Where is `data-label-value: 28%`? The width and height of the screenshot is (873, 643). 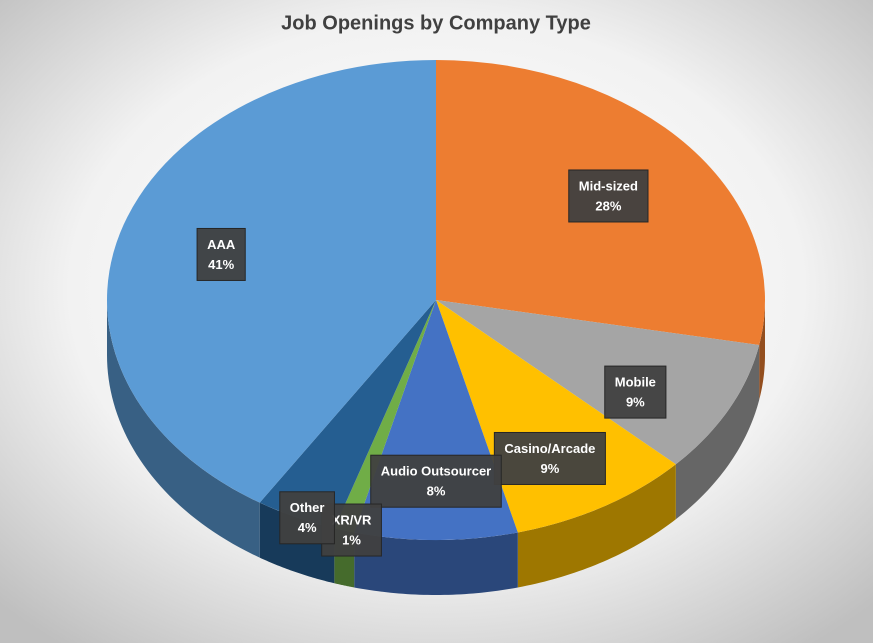
data-label-value: 28% is located at coordinates (608, 205).